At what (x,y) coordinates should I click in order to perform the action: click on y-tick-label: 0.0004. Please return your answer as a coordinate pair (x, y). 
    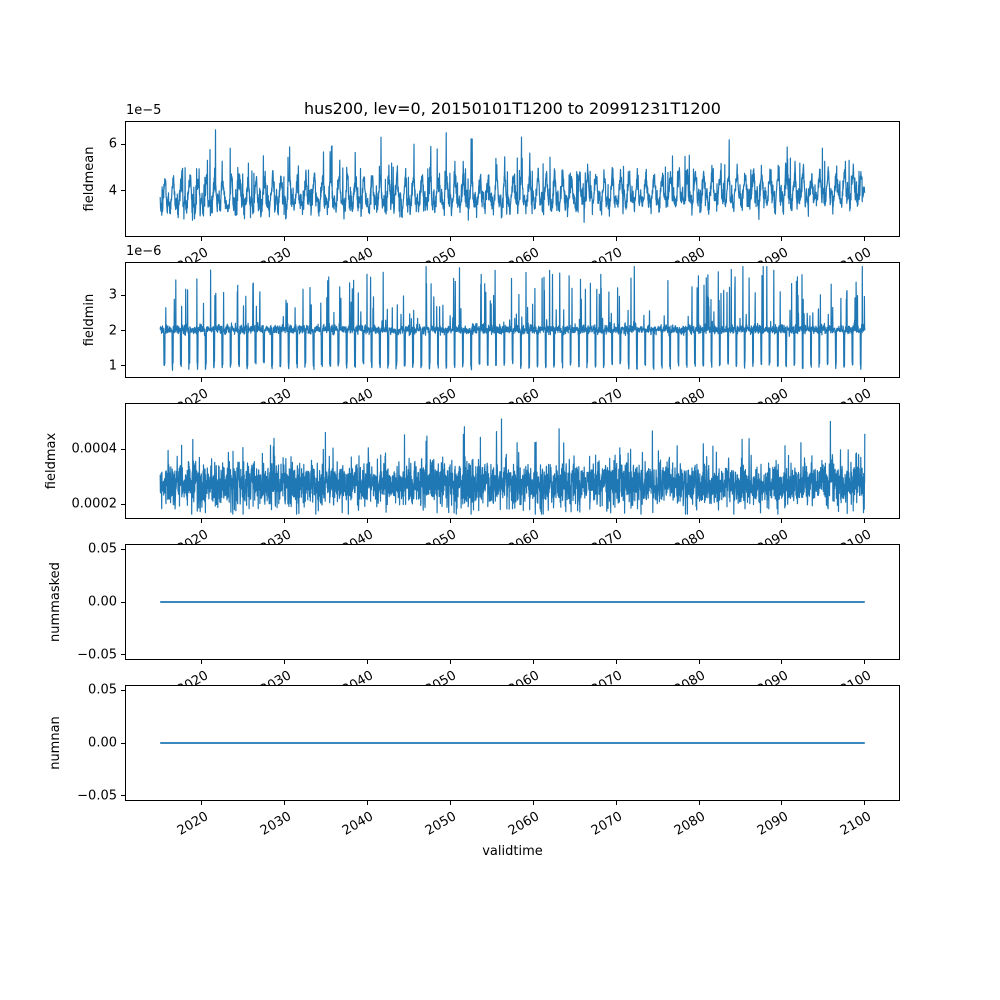
    Looking at the image, I should click on (94, 449).